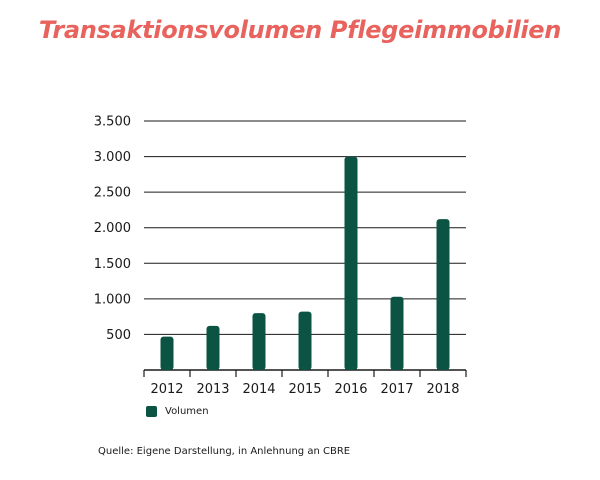 The image size is (600, 480). I want to click on bar-2017, so click(397, 333).